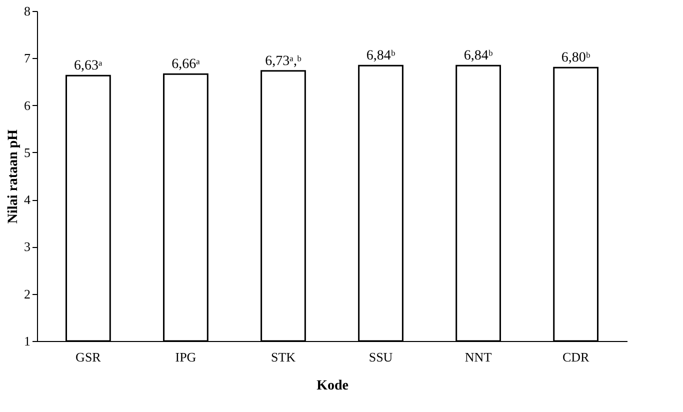 This screenshot has width=683, height=412. I want to click on y-axis-title: Nilai rataan pH, so click(13, 176).